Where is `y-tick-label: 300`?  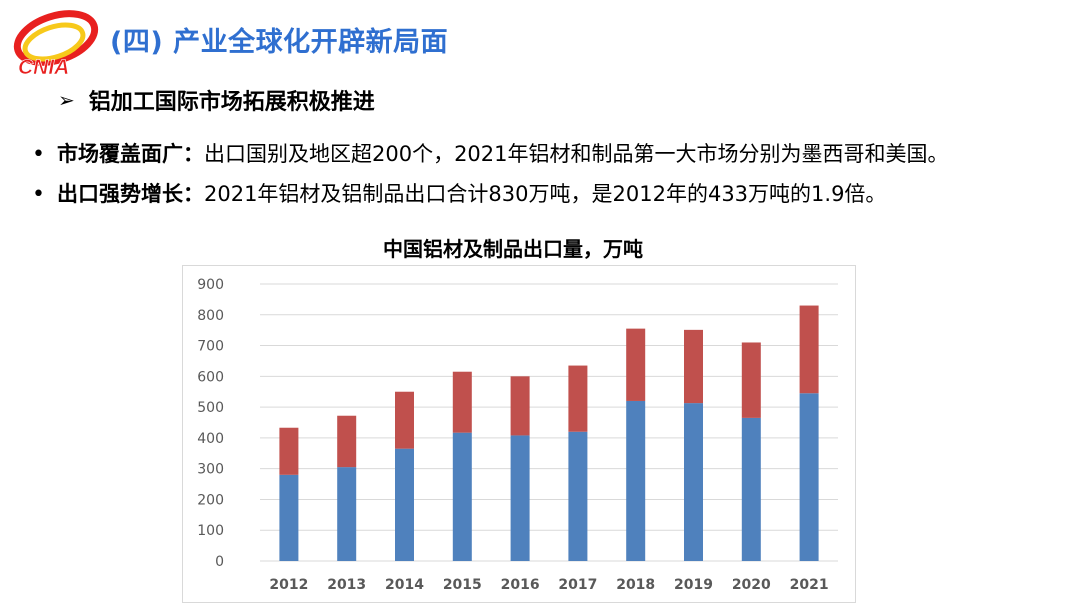
y-tick-label: 300 is located at coordinates (210, 470).